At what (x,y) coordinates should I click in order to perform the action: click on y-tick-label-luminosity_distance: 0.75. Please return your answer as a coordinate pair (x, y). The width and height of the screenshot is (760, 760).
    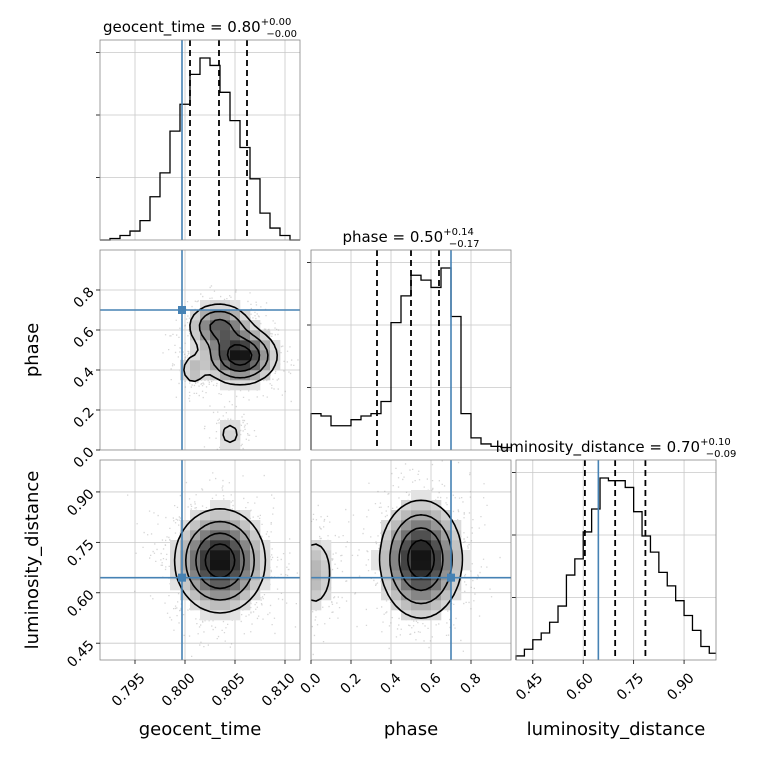
    Looking at the image, I should click on (80, 553).